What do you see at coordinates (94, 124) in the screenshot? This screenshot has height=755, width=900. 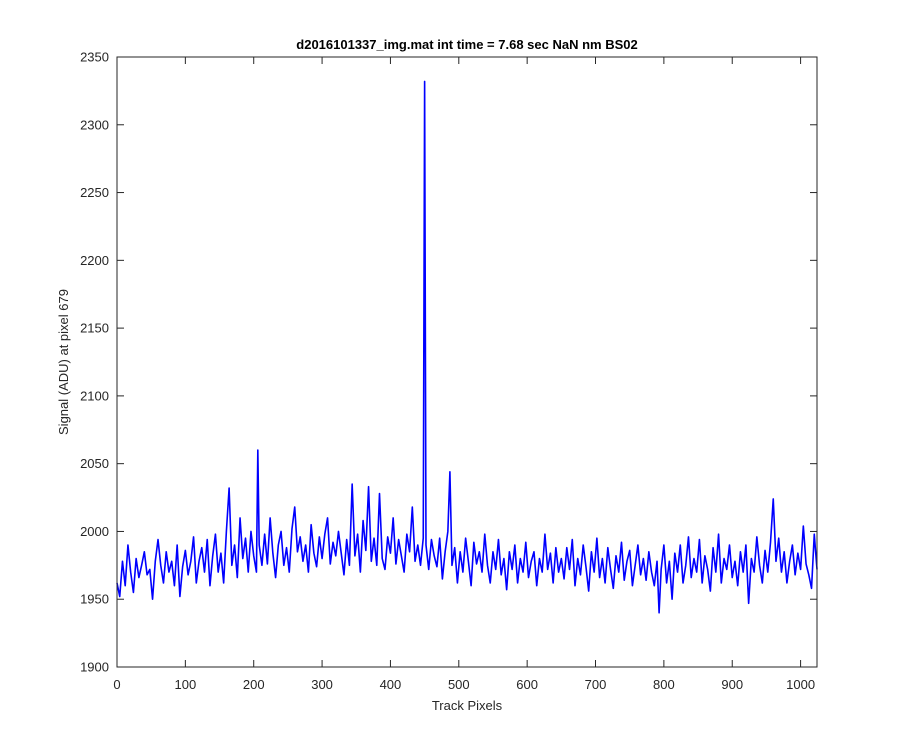 I see `y-tick-label: 2300` at bounding box center [94, 124].